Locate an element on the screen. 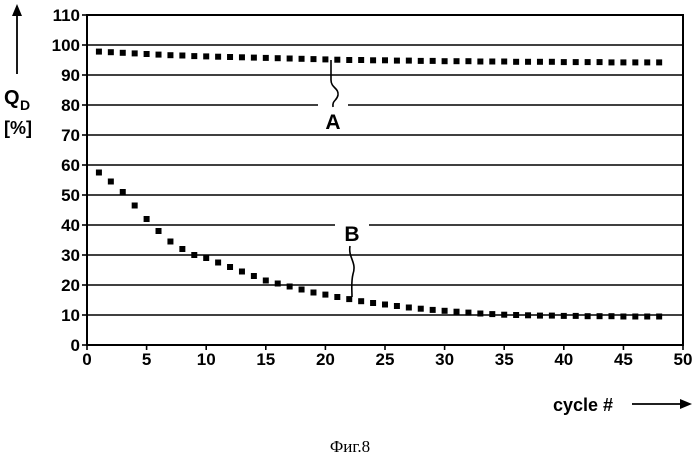 This screenshot has width=699, height=462. series-a-points is located at coordinates (379, 57).